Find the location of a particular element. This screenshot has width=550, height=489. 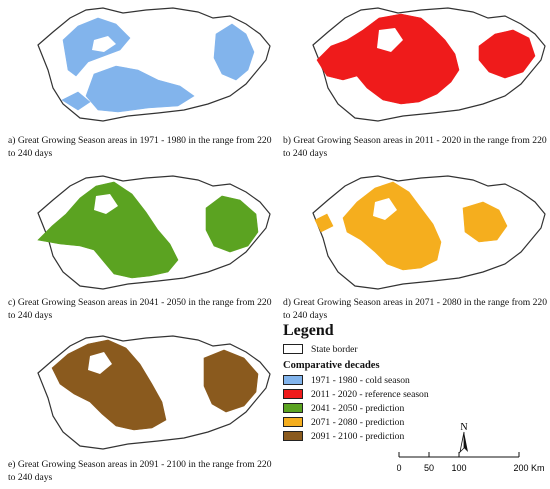

map-c is located at coordinates (154, 232).